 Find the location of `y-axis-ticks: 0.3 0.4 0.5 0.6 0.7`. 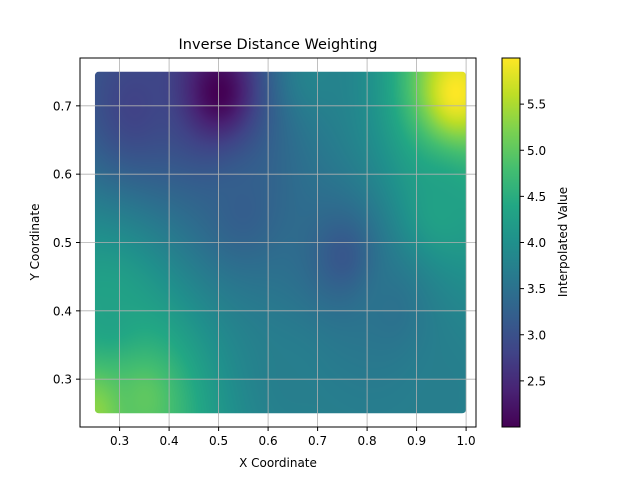

y-axis-ticks: 0.3 0.4 0.5 0.6 0.7 is located at coordinates (66, 243).